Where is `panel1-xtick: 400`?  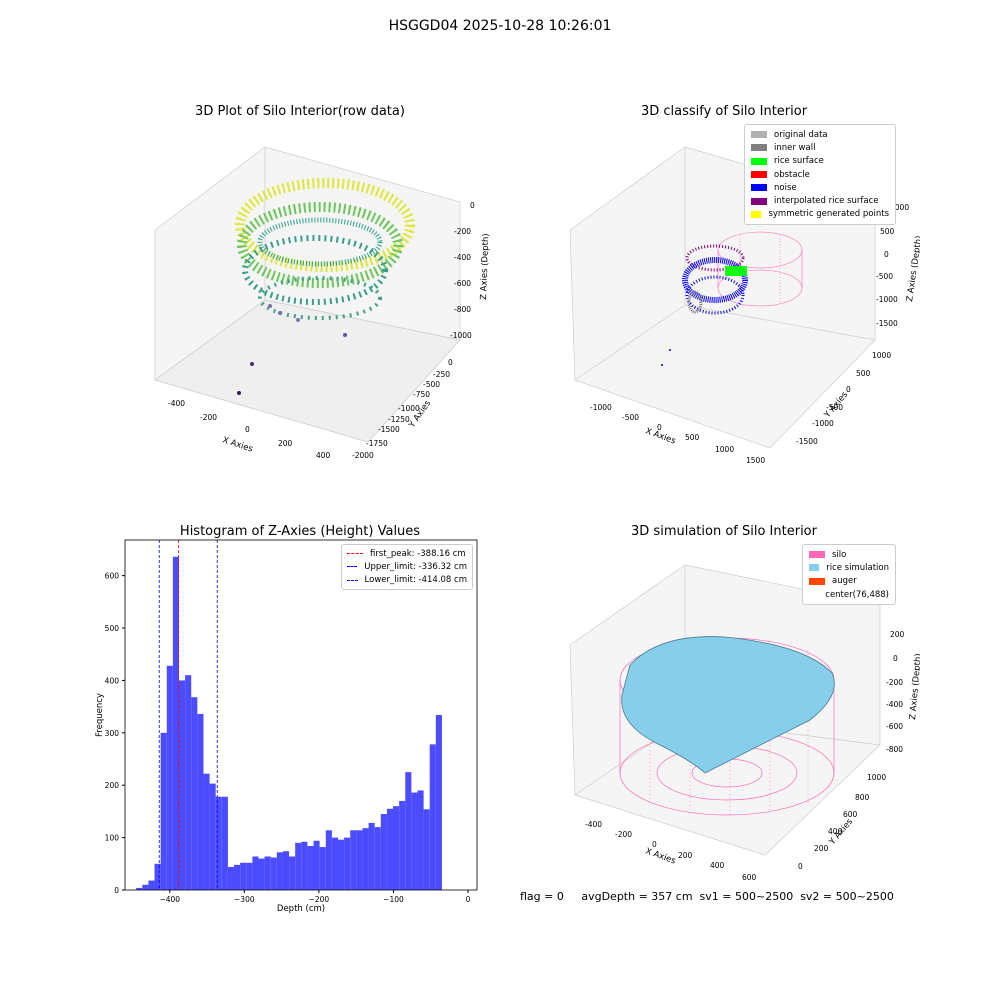 panel1-xtick: 400 is located at coordinates (323, 455).